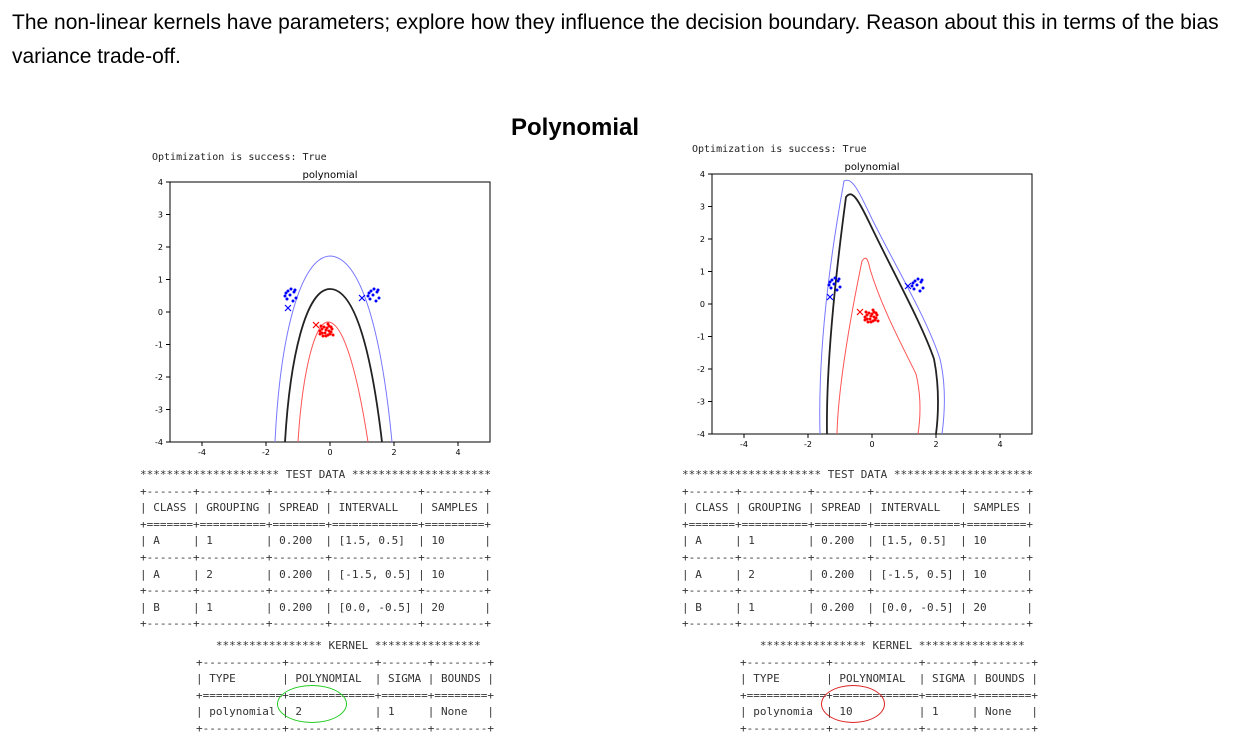  I want to click on x-tick-label: 0, so click(871, 444).